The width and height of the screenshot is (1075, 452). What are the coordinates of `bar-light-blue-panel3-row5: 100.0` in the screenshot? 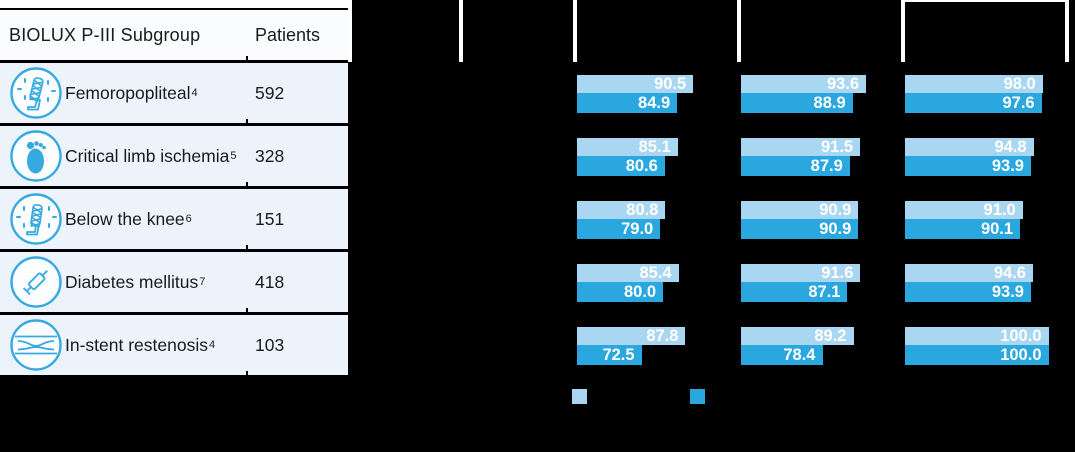 It's located at (977, 336).